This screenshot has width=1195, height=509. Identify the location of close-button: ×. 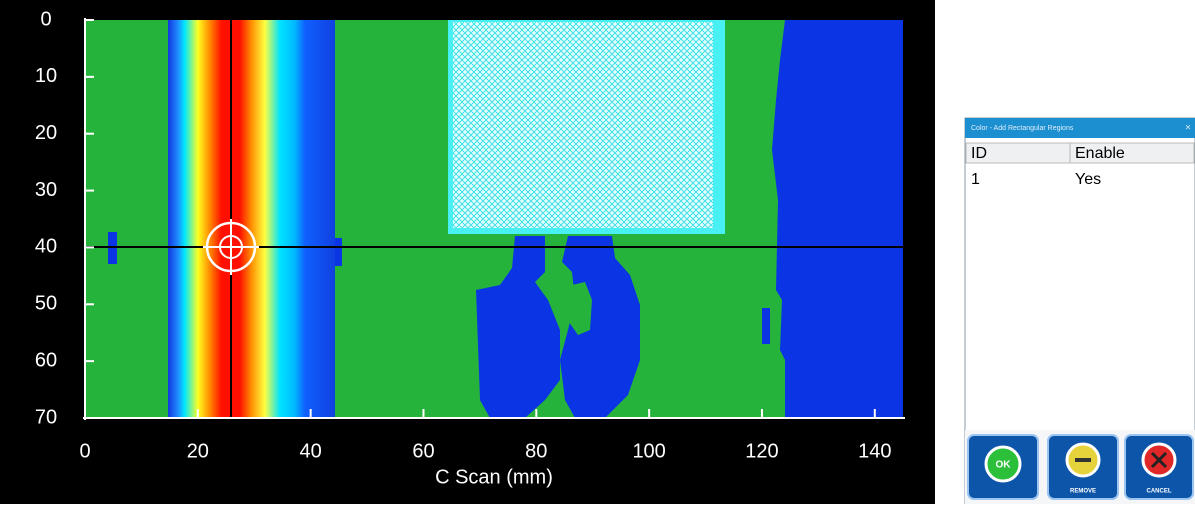
(1188, 128).